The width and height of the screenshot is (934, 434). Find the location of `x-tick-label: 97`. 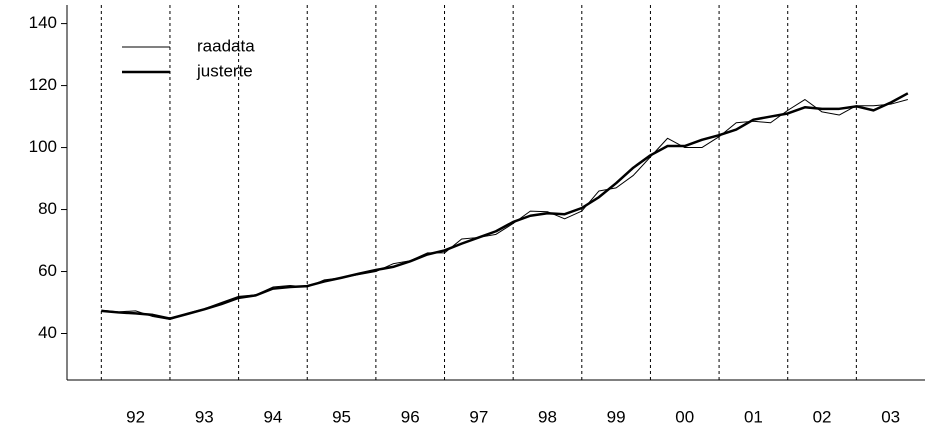

x-tick-label: 97 is located at coordinates (478, 416).